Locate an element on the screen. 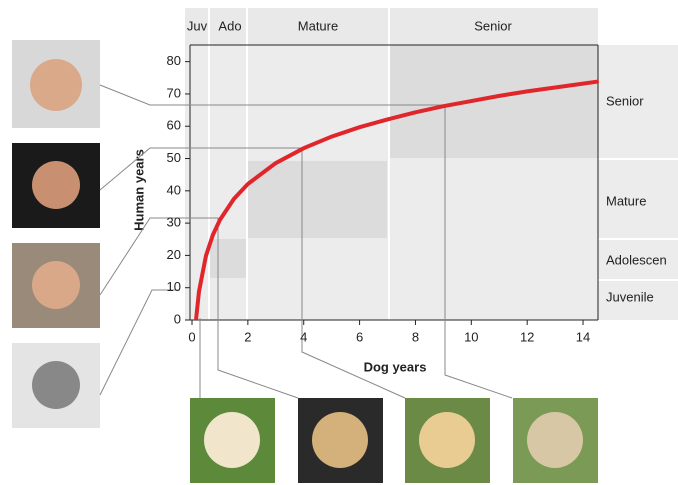 This screenshot has height=485, width=678. dog-photos is located at coordinates (394, 440).